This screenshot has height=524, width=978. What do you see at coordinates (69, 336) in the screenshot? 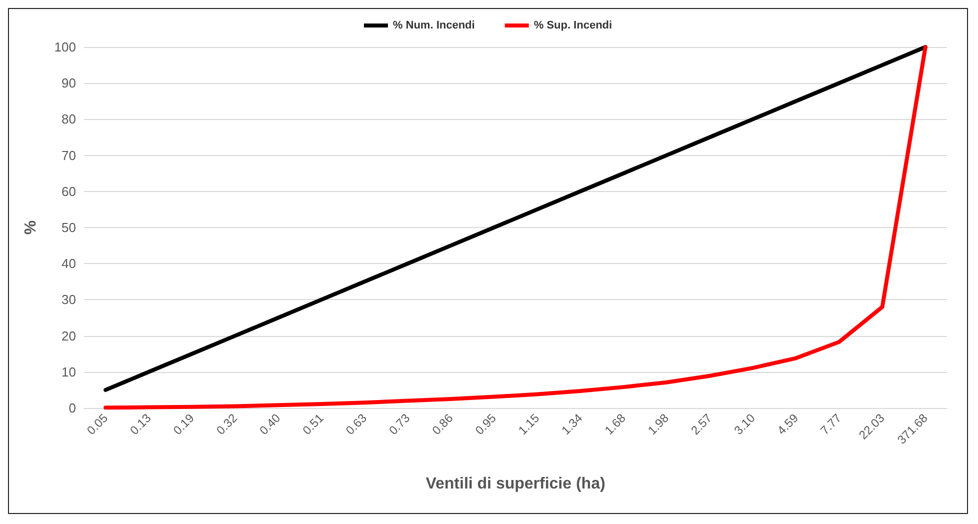
I see `y-tick-label: 20` at bounding box center [69, 336].